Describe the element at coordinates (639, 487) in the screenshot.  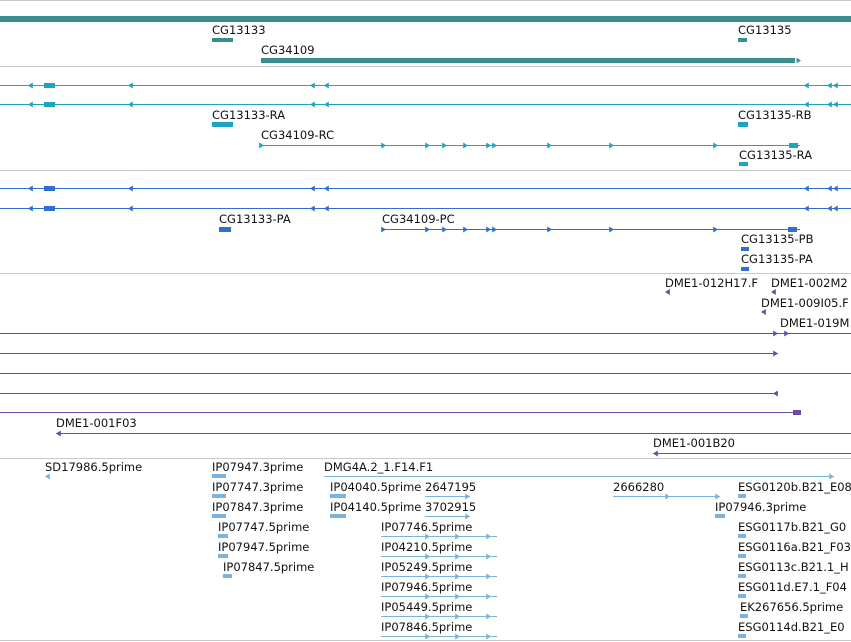
I see `est-label-2666280: 2666280` at that location.